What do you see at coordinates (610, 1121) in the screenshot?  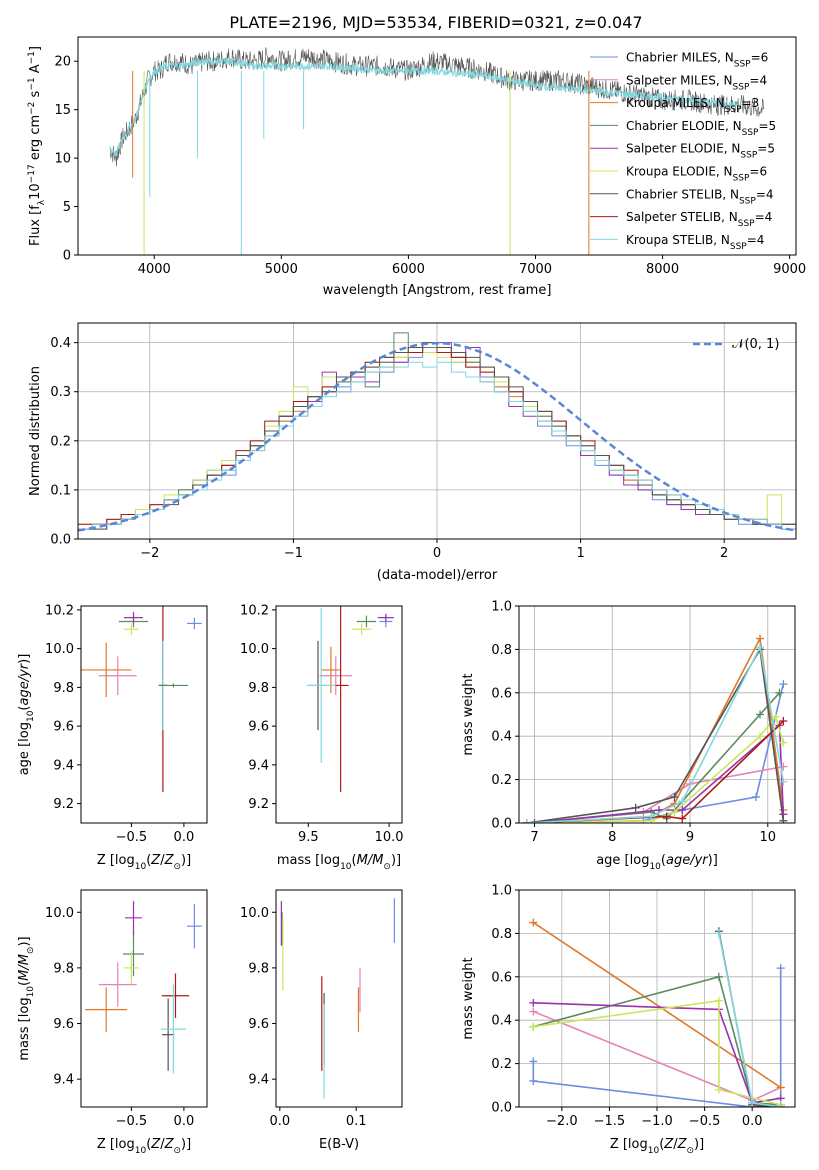 I see `x-tick-label: −1.5` at bounding box center [610, 1121].